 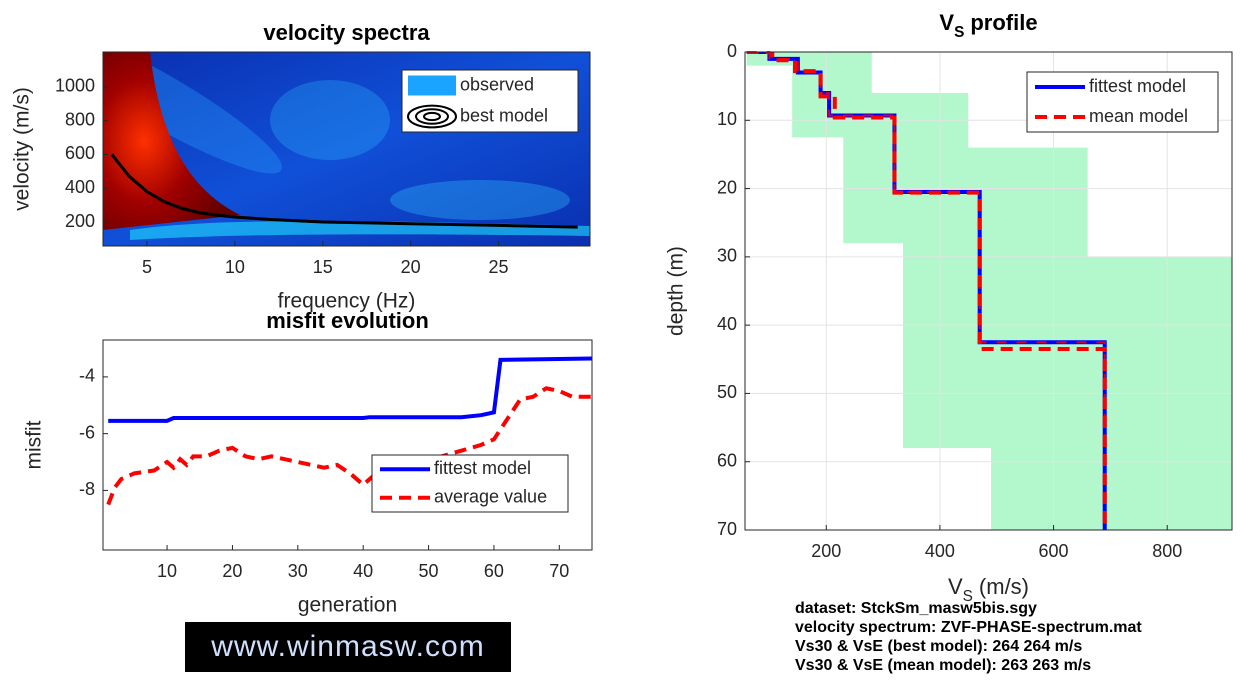 What do you see at coordinates (727, 256) in the screenshot?
I see `y-tick-label: 30` at bounding box center [727, 256].